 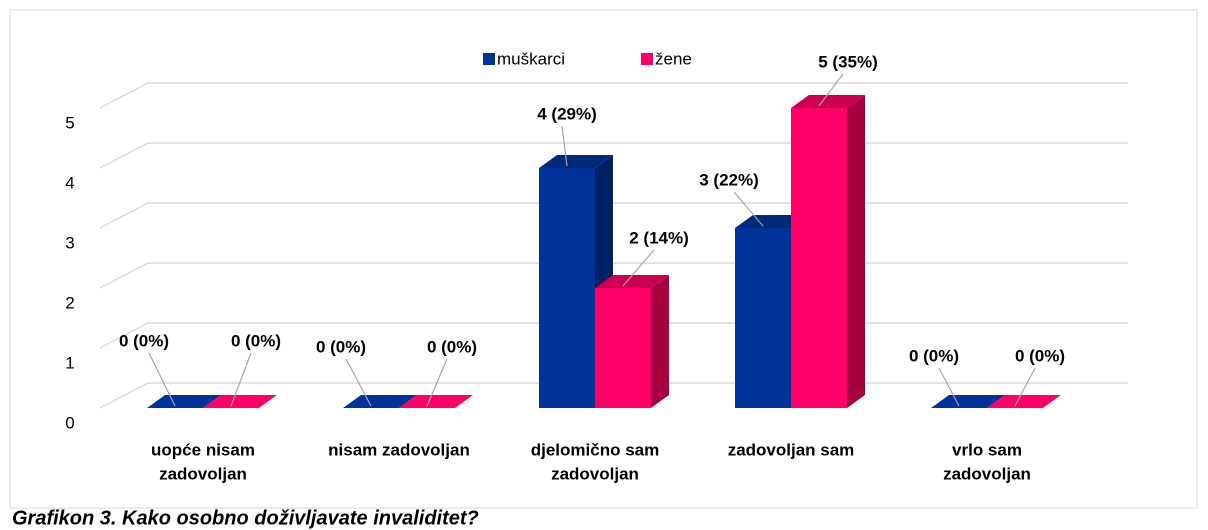 What do you see at coordinates (69, 242) in the screenshot?
I see `y-tick-label: 3` at bounding box center [69, 242].